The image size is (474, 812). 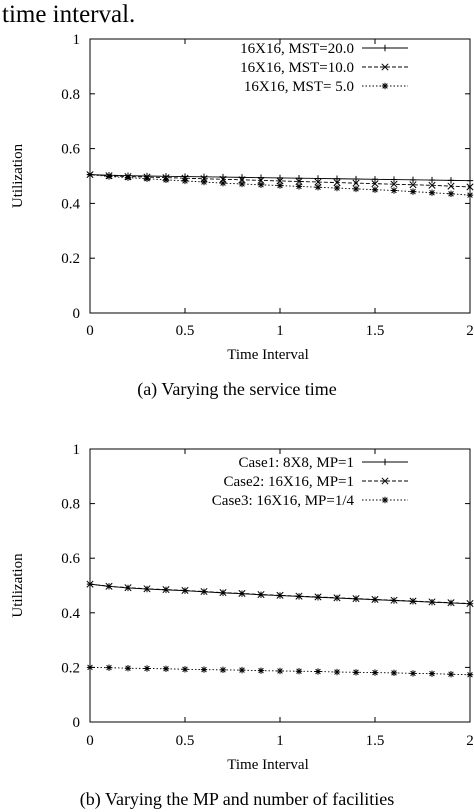 I want to click on chart-a-series-2-line, so click(x=280, y=181).